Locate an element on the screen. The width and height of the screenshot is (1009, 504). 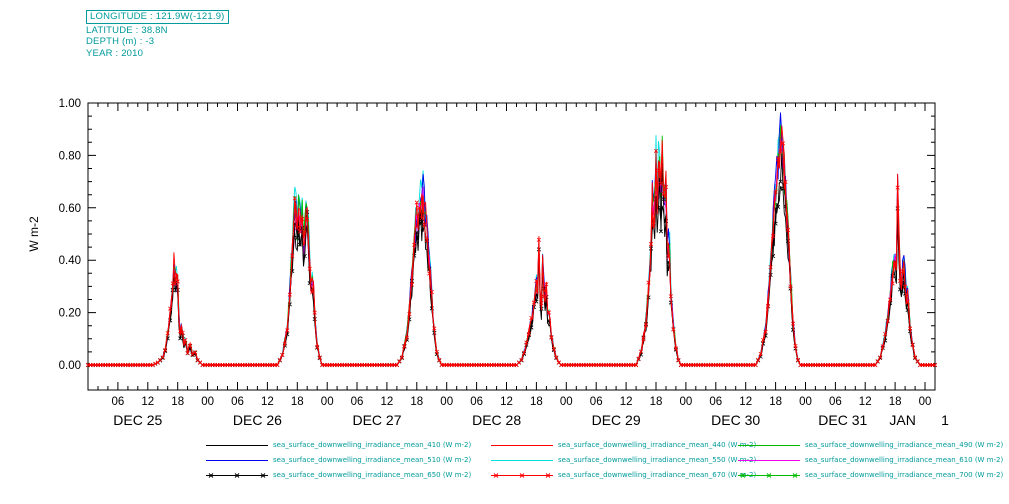
y-tick-label: 0.60 is located at coordinates (70, 209).